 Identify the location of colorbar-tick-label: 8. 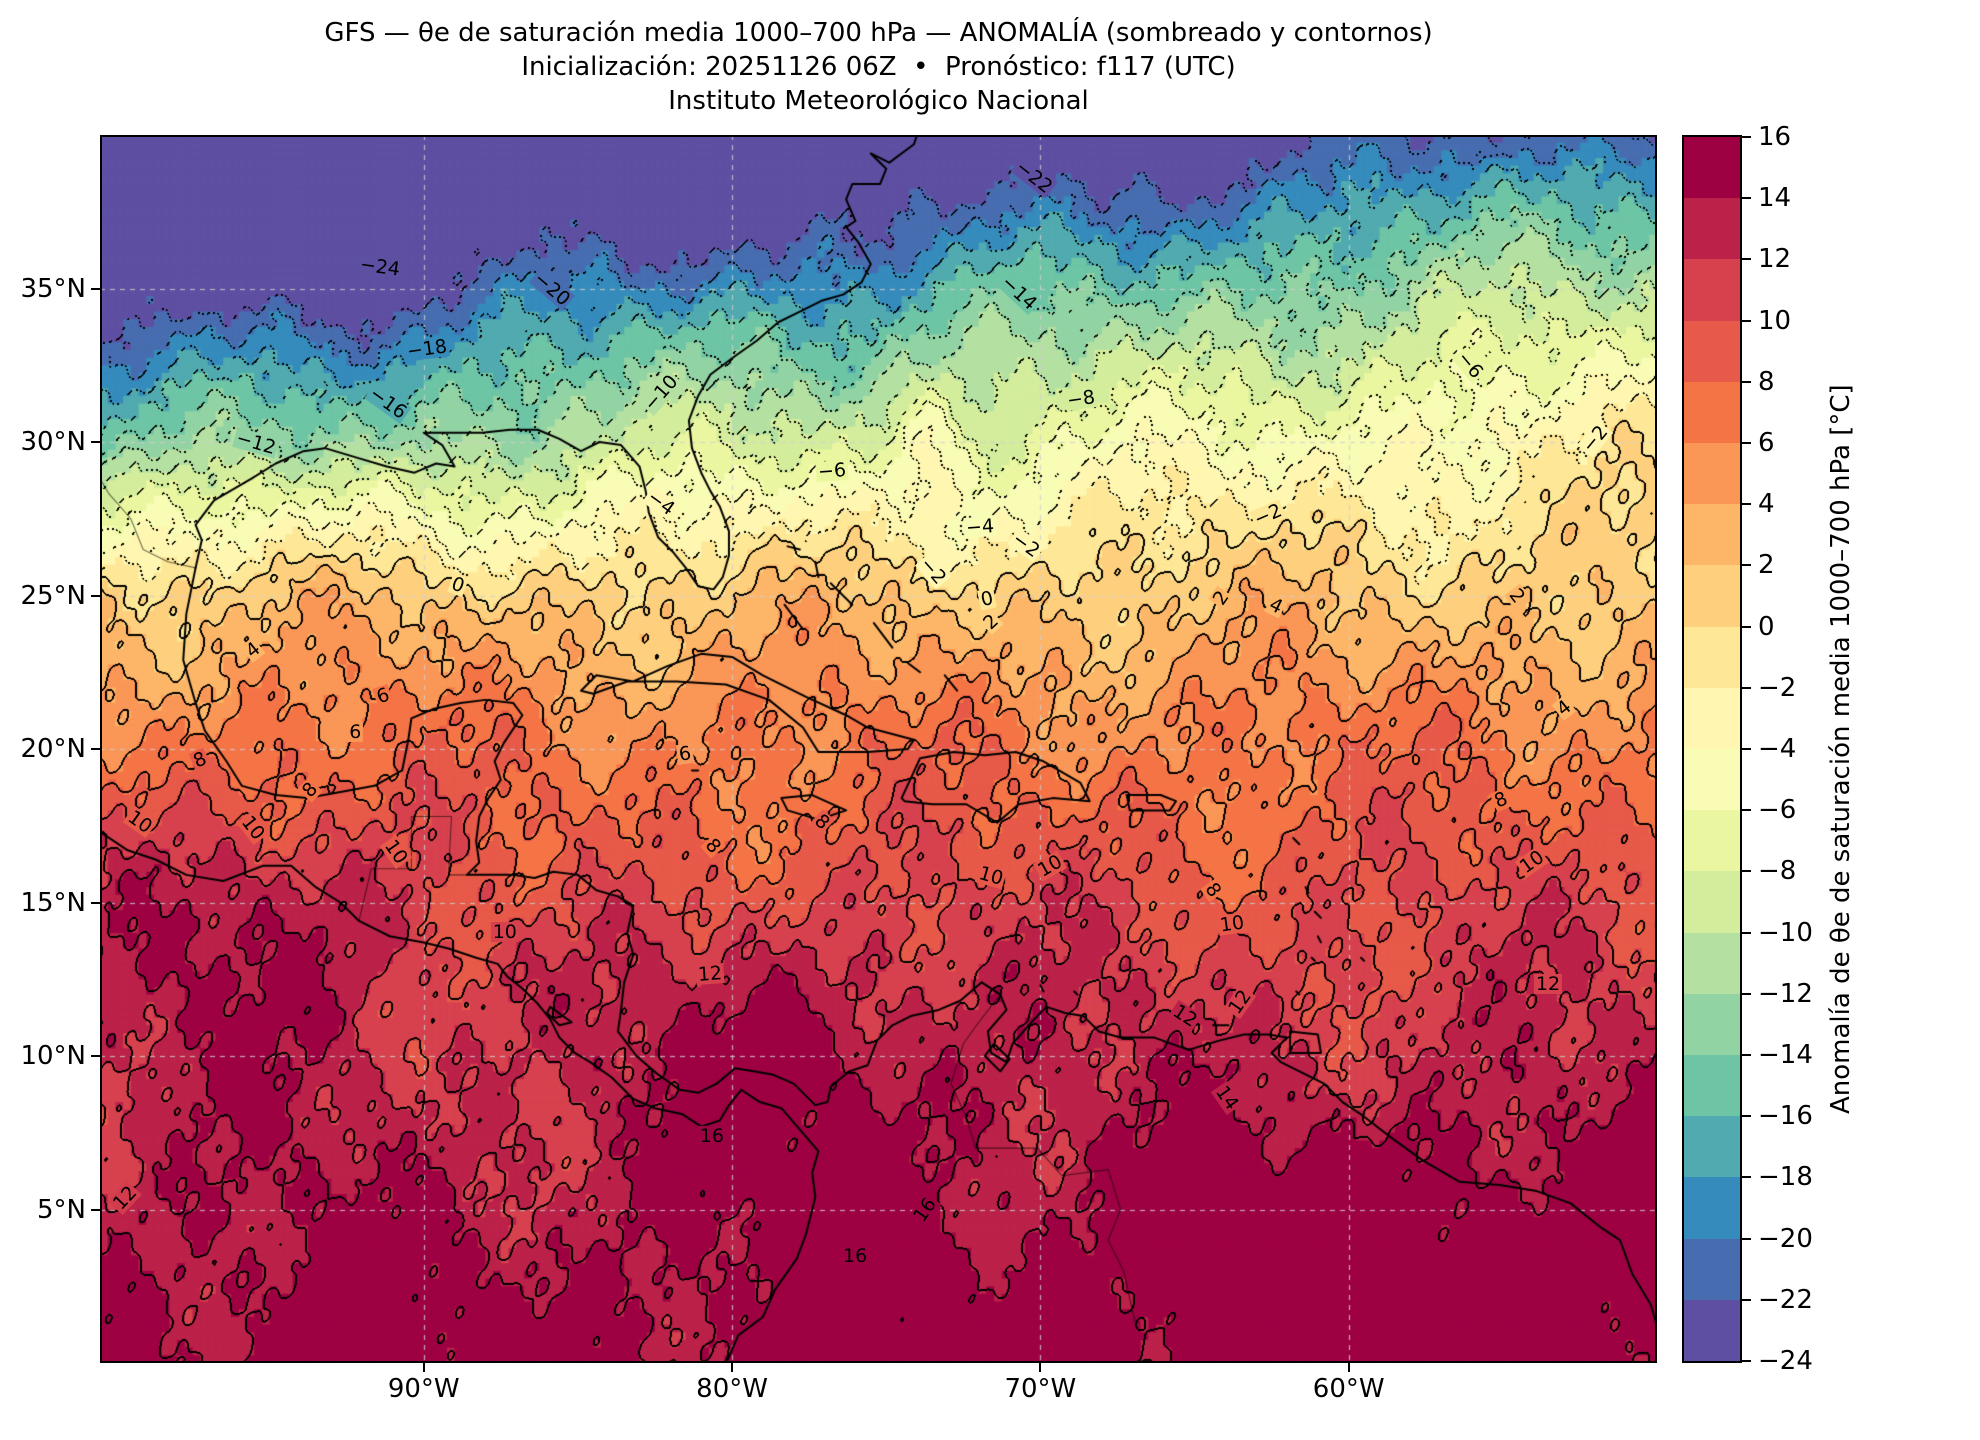
(1766, 381).